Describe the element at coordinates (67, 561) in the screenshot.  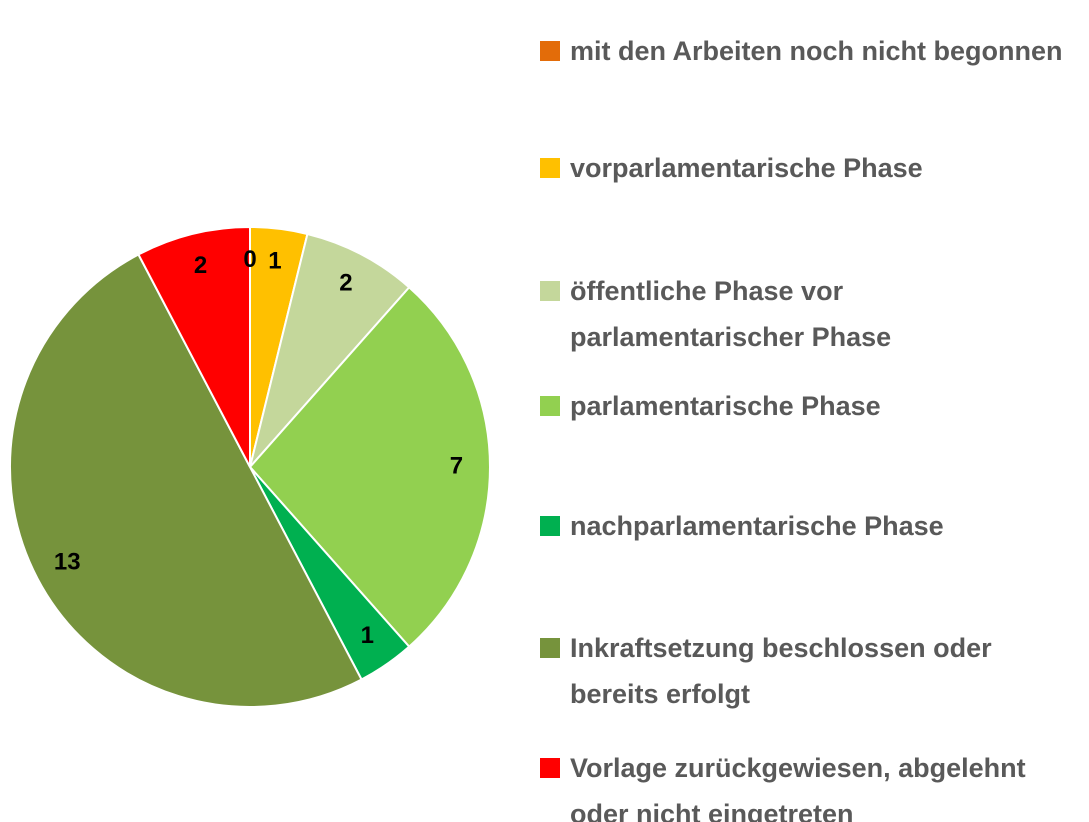
I see `data-label: 13` at that location.